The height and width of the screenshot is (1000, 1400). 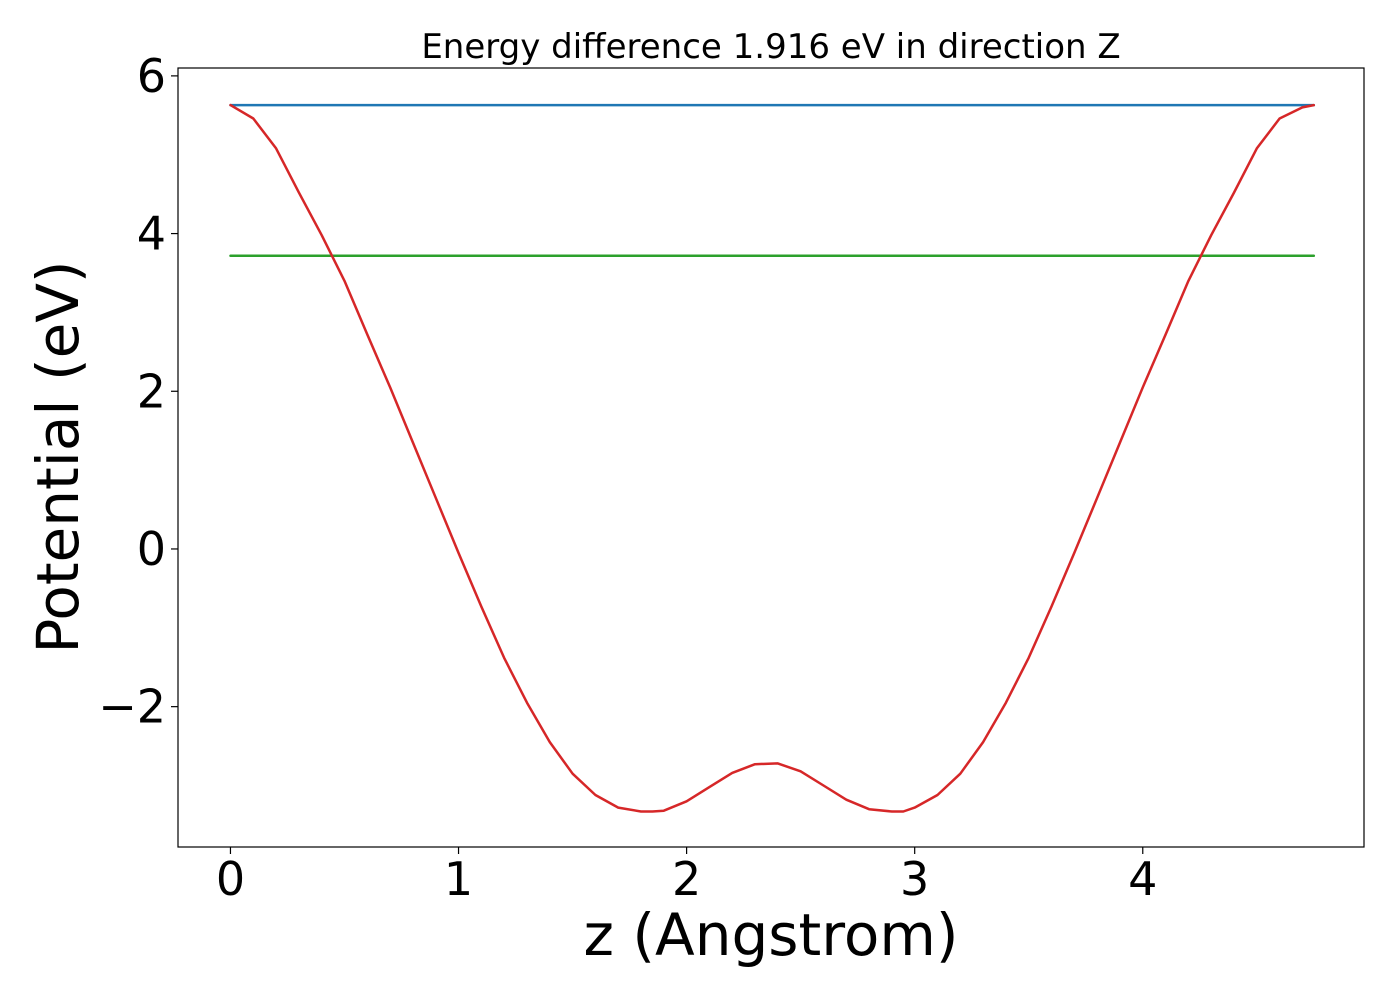 I want to click on x-axis-ticks: 0 1 2 3 4, so click(x=686, y=876).